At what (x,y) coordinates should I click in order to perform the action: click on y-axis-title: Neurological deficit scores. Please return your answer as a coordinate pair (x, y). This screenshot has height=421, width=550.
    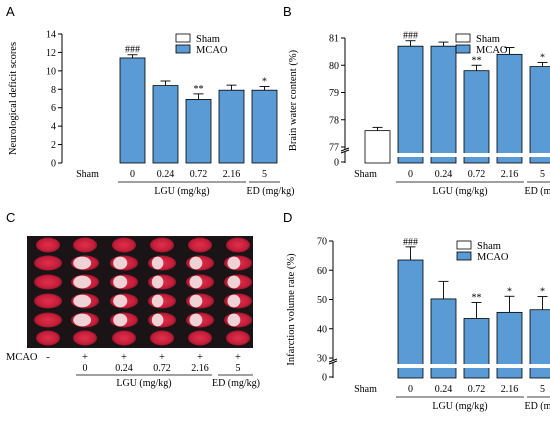
    Looking at the image, I should click on (13, 98).